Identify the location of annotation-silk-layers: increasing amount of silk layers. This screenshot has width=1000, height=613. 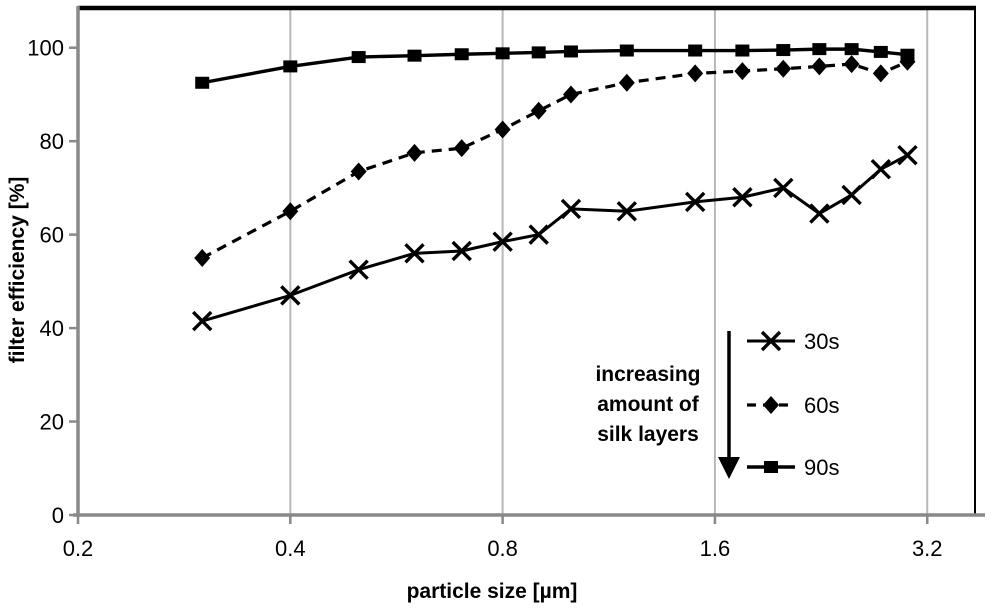
(647, 404).